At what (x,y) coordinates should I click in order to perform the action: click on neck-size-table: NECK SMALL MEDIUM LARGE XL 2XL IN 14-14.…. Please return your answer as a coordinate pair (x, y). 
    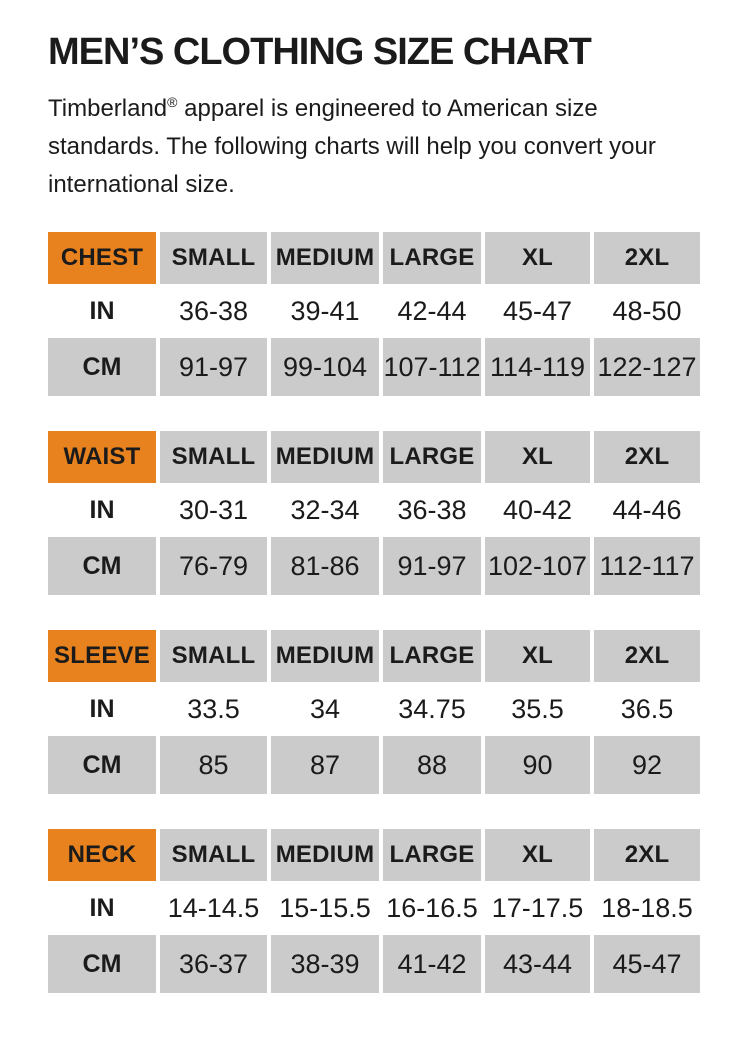
    Looking at the image, I should click on (375, 911).